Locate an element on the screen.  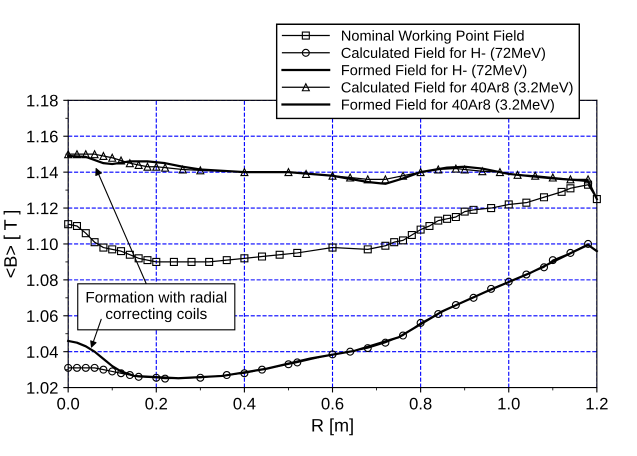
x-tick-label: 0.4 is located at coordinates (244, 404).